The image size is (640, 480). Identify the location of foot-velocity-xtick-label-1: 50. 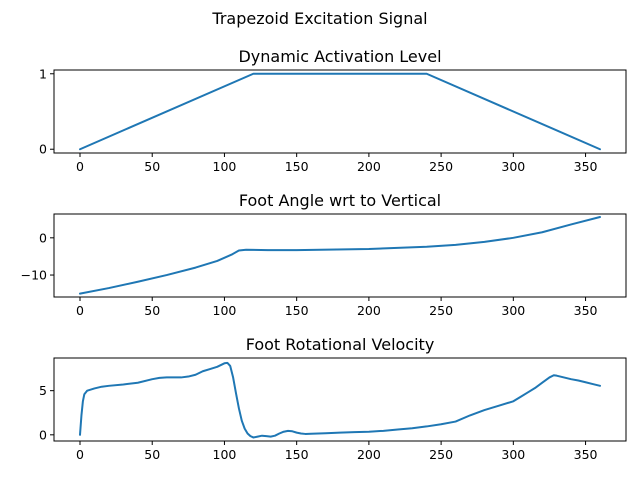
(152, 454).